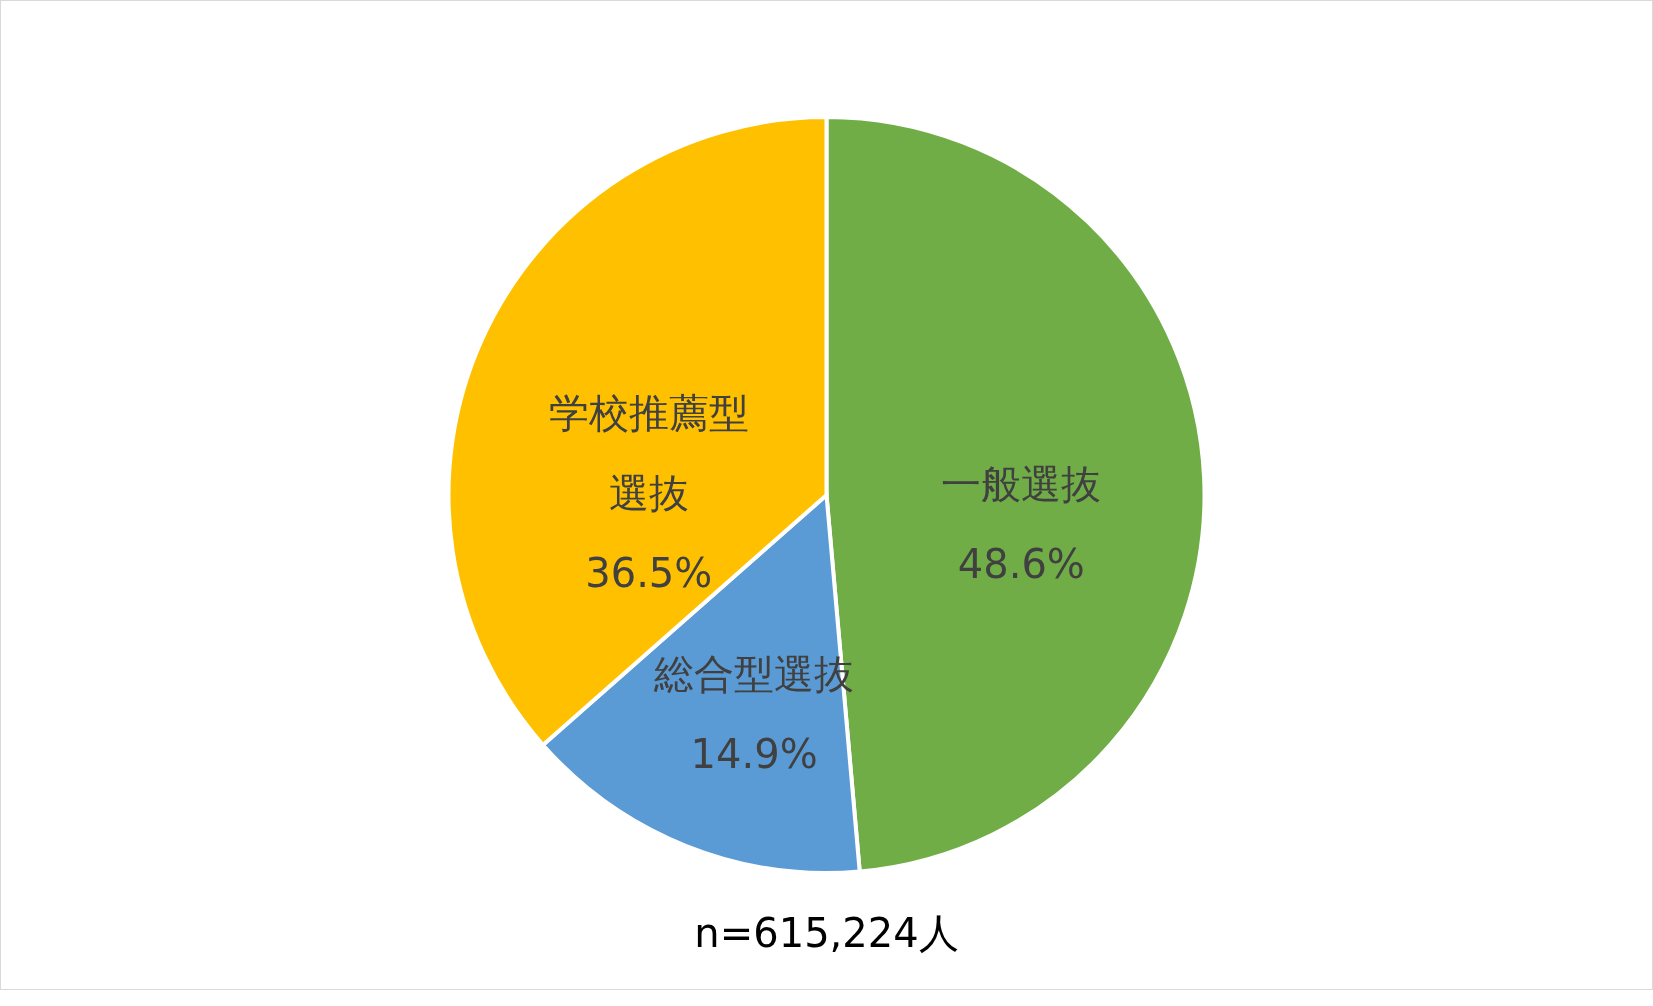 Image resolution: width=1653 pixels, height=1006 pixels. Describe the element at coordinates (1021, 564) in the screenshot. I see `data-label: 48.6%` at that location.